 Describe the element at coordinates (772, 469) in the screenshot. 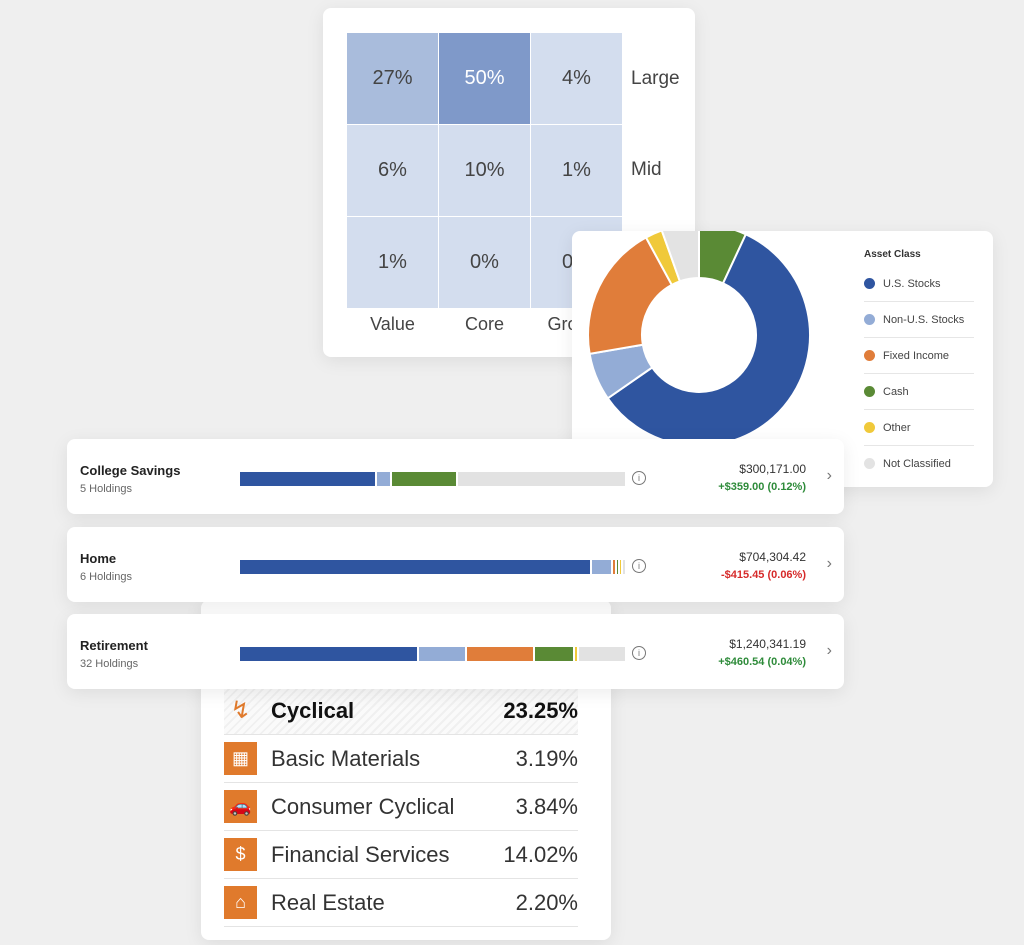

I see `account-value: $300,171.00` at that location.